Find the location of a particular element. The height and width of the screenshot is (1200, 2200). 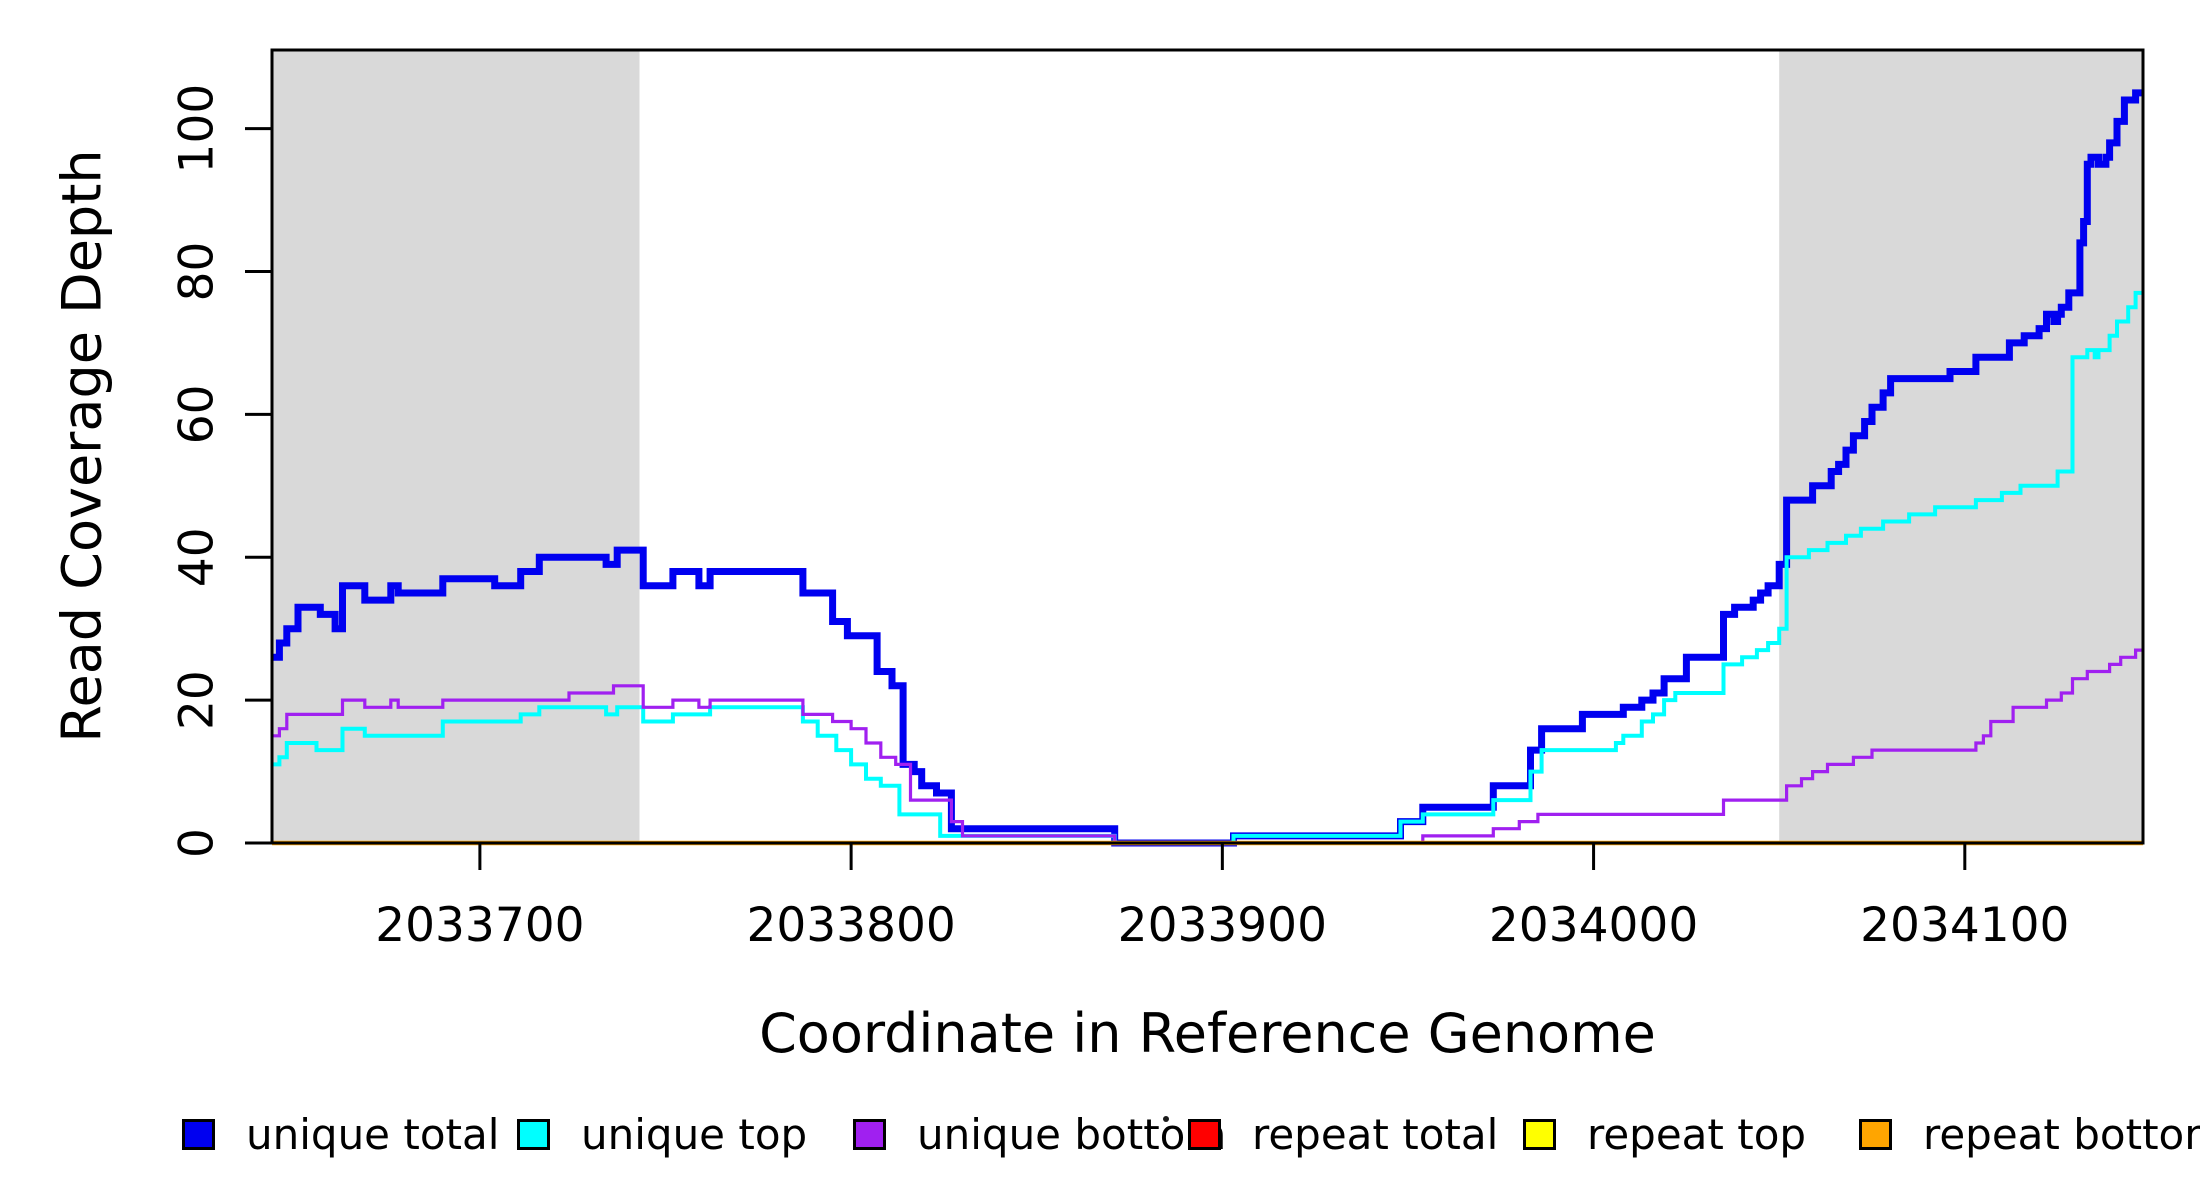

legend-item-unique-top: unique top is located at coordinates (662, 1134).